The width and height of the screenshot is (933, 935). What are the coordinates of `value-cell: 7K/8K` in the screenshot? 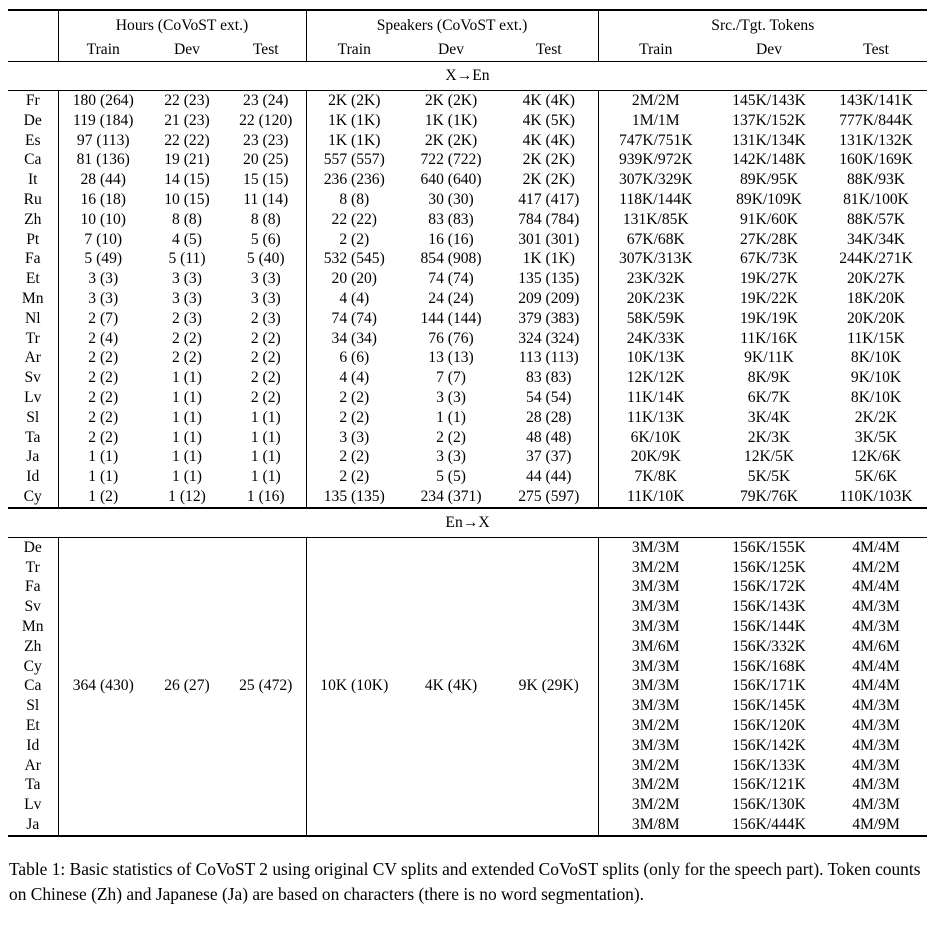 It's located at (655, 477).